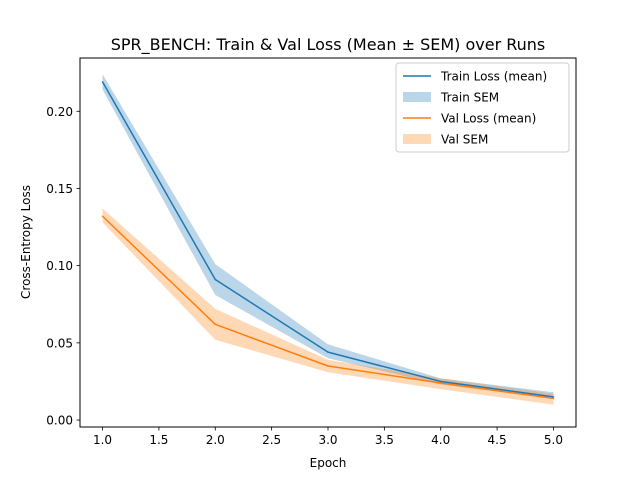  What do you see at coordinates (26, 242) in the screenshot?
I see `y-axis-label: Cross-Entropy Loss` at bounding box center [26, 242].